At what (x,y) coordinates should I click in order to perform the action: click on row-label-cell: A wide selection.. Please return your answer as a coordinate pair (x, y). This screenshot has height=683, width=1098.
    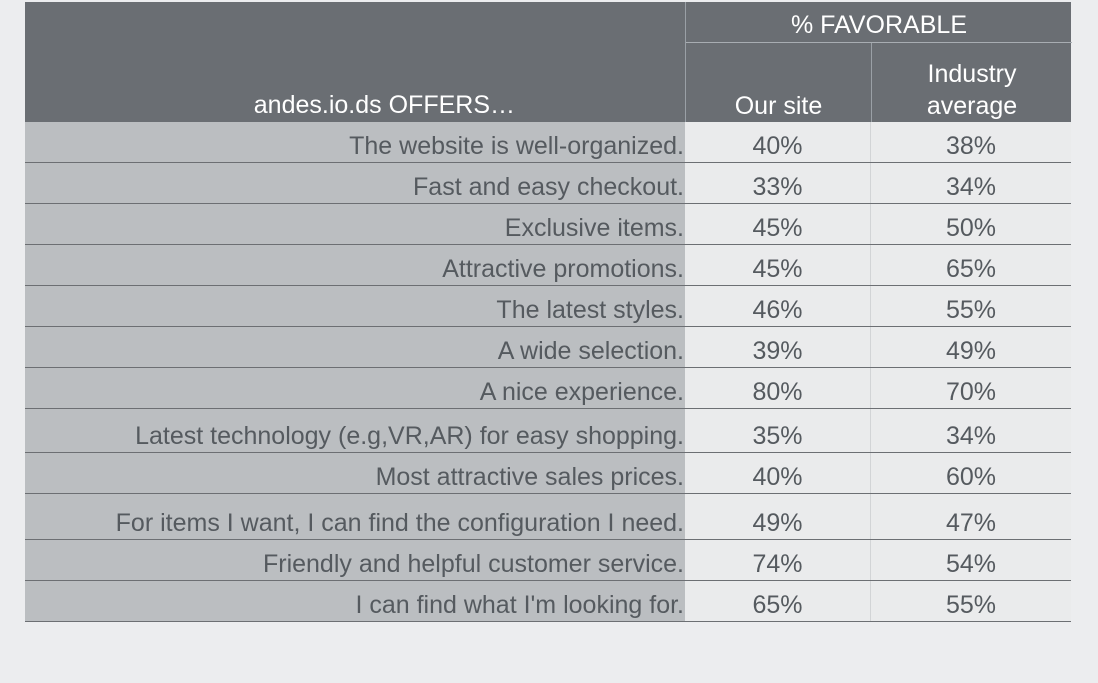
    Looking at the image, I should click on (355, 347).